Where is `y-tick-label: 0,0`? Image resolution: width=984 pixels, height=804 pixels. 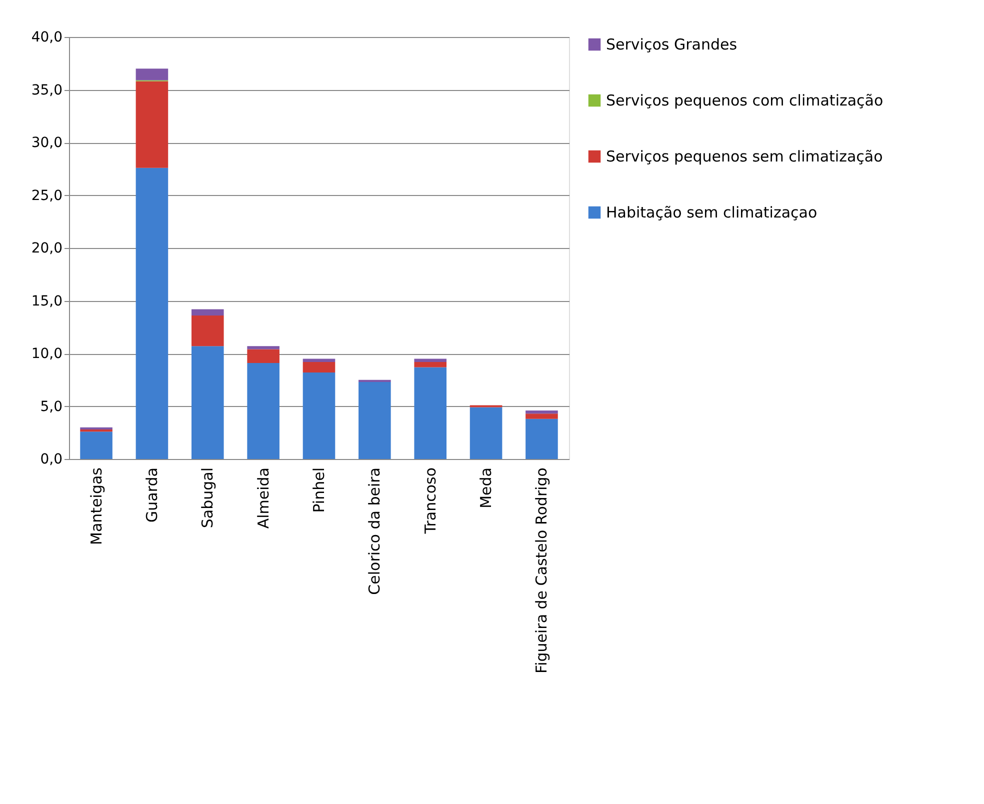
y-tick-label: 0,0 is located at coordinates (51, 460).